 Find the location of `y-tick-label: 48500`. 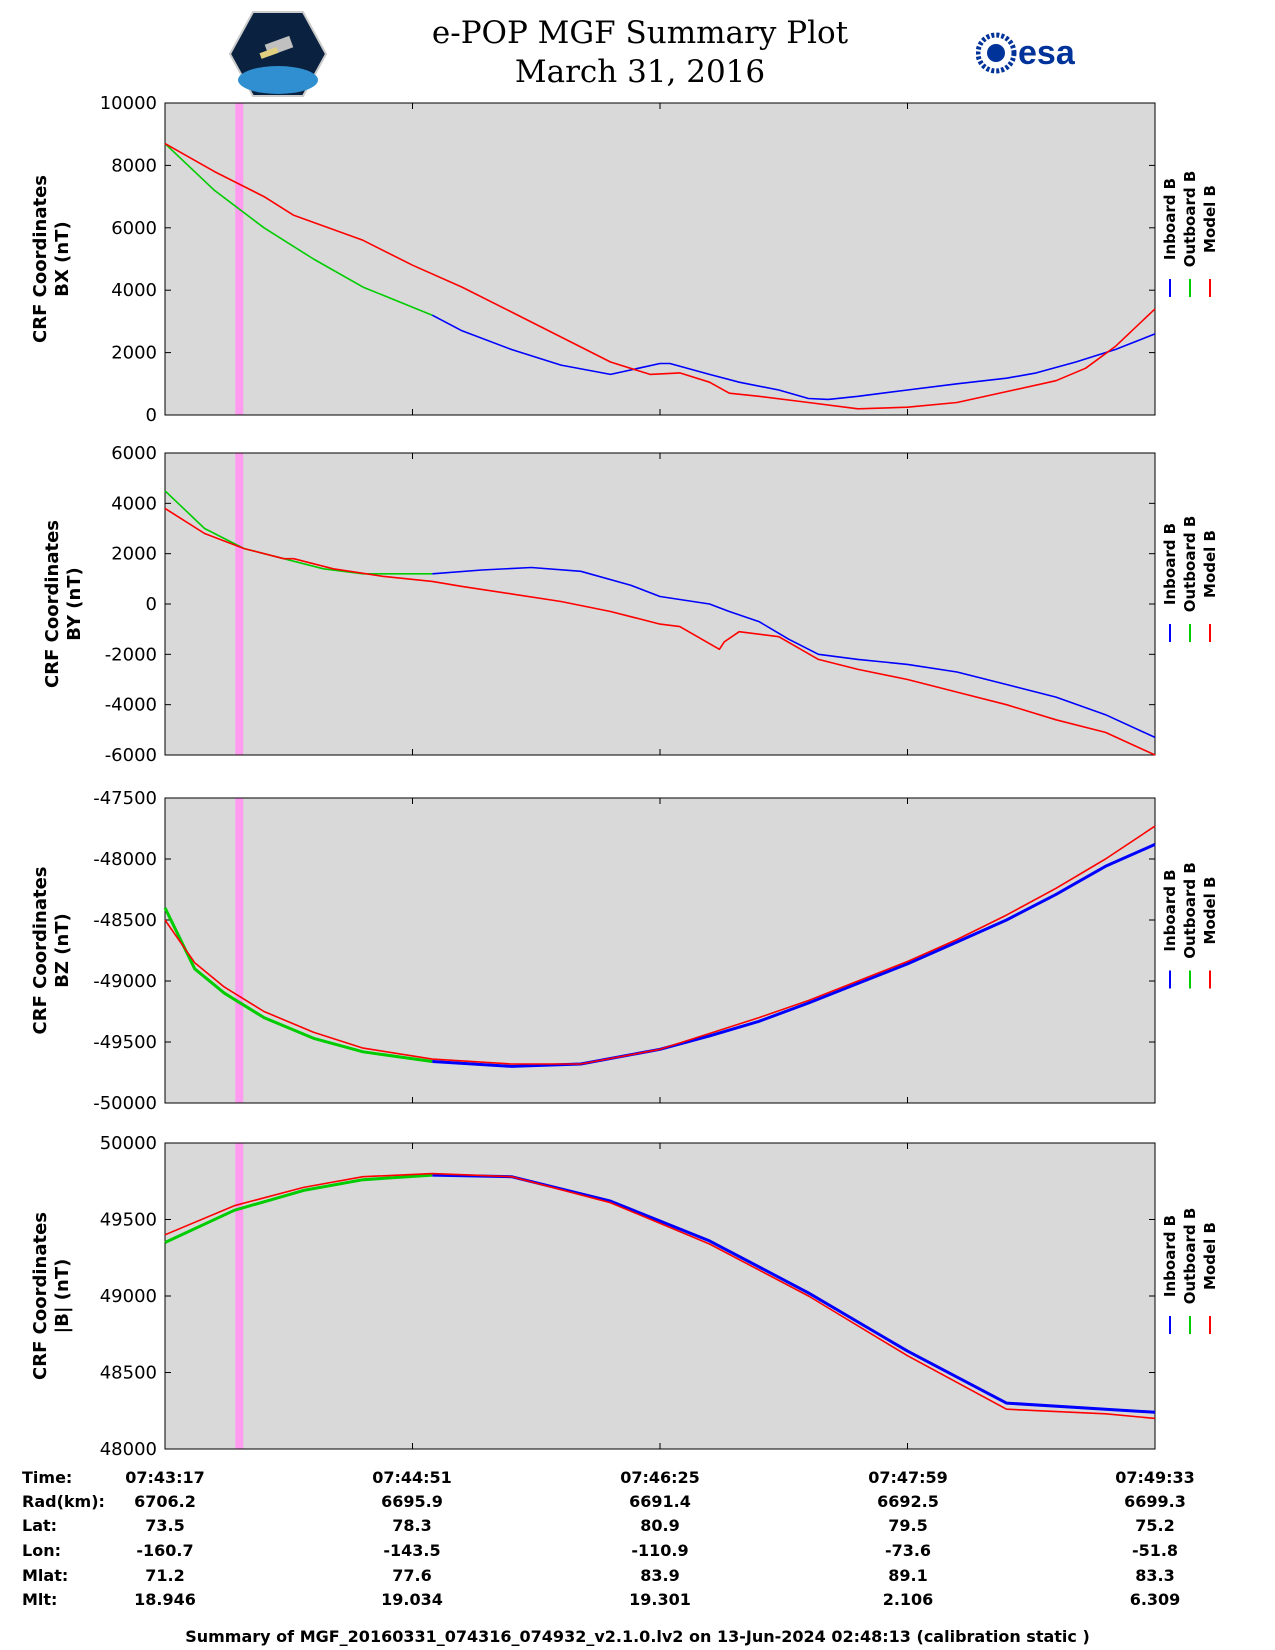

y-tick-label: 48500 is located at coordinates (128, 1373).